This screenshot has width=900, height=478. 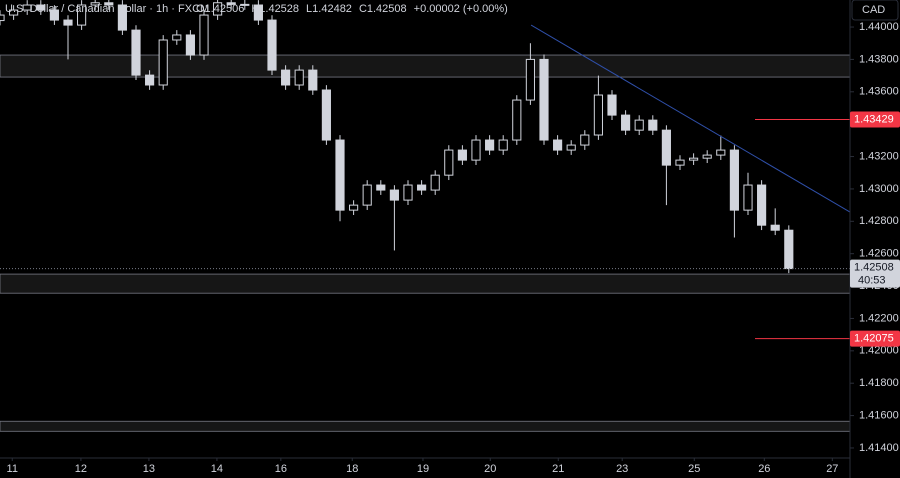 What do you see at coordinates (383, 9) in the screenshot?
I see `ohlc-value: C1.42508` at bounding box center [383, 9].